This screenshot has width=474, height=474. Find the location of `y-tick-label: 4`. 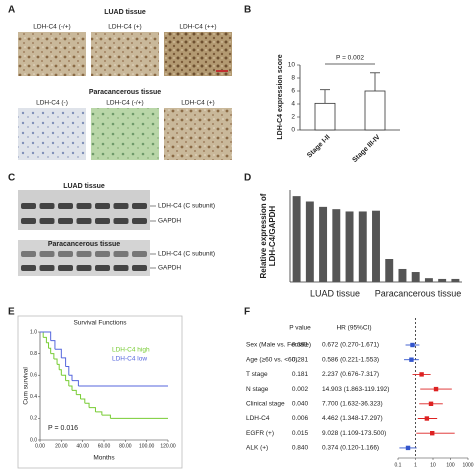

y-tick-label: 4 is located at coordinates (293, 104).